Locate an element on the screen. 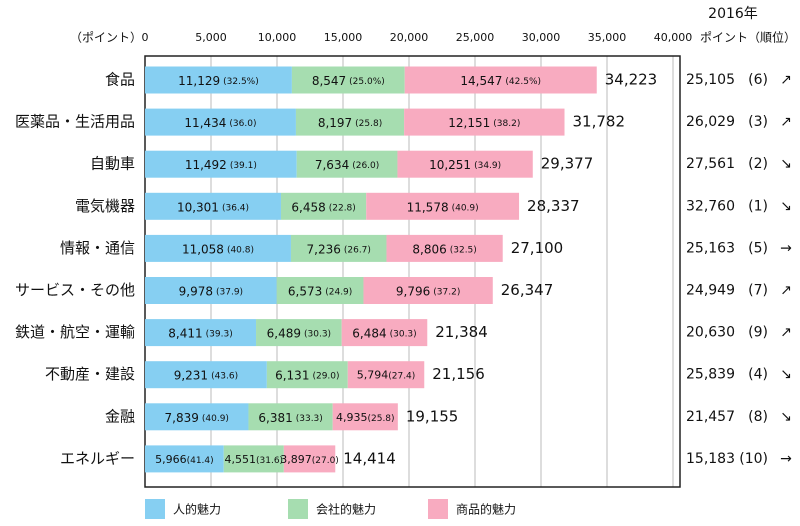  previous-points: 25,839 is located at coordinates (710, 375).